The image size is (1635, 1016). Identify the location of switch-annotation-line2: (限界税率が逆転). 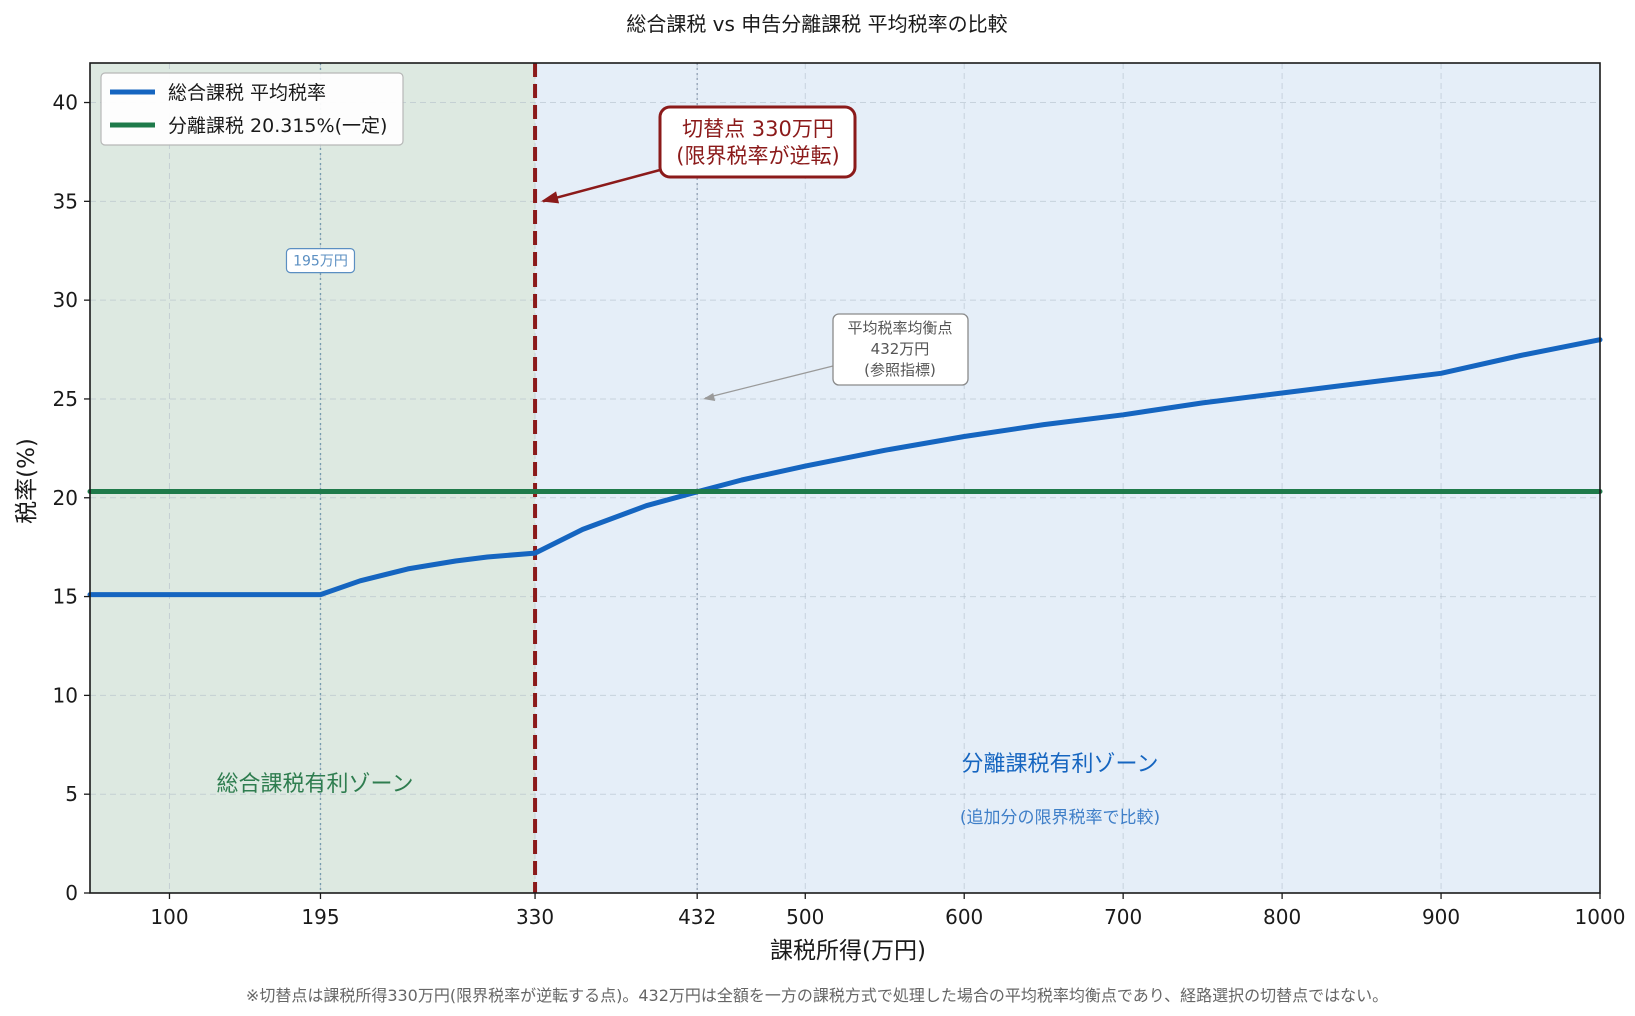
(757, 156).